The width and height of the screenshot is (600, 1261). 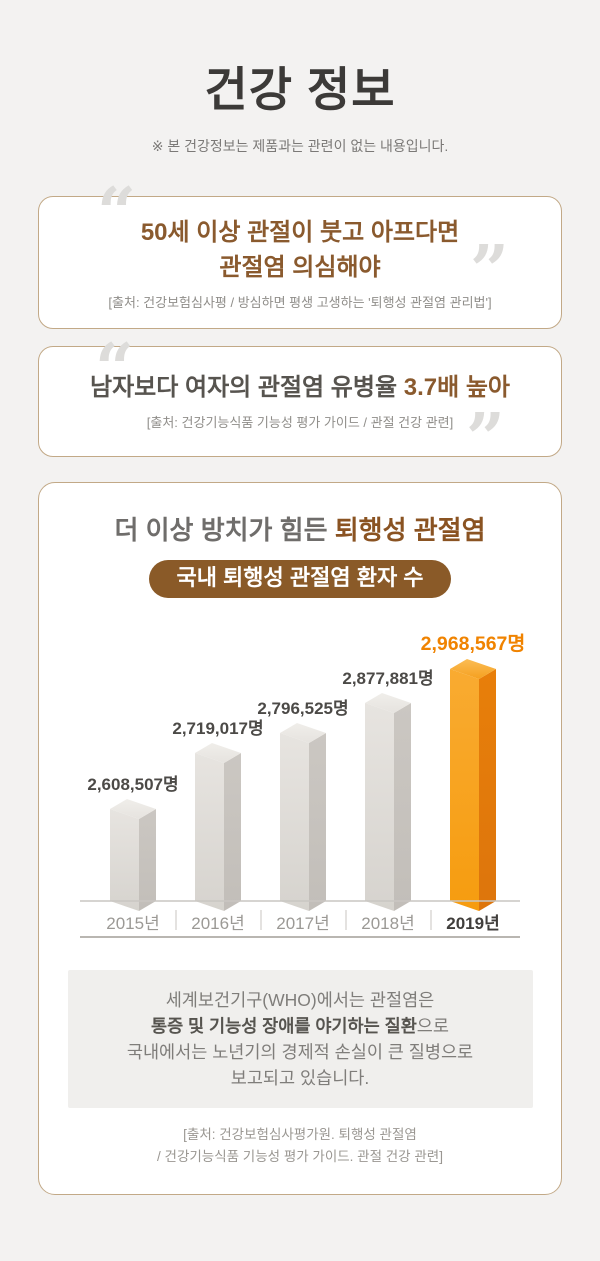 I want to click on quote-heading: 남자보다 여자의 관절염 유병율 3.7배 높아, so click(x=300, y=375).